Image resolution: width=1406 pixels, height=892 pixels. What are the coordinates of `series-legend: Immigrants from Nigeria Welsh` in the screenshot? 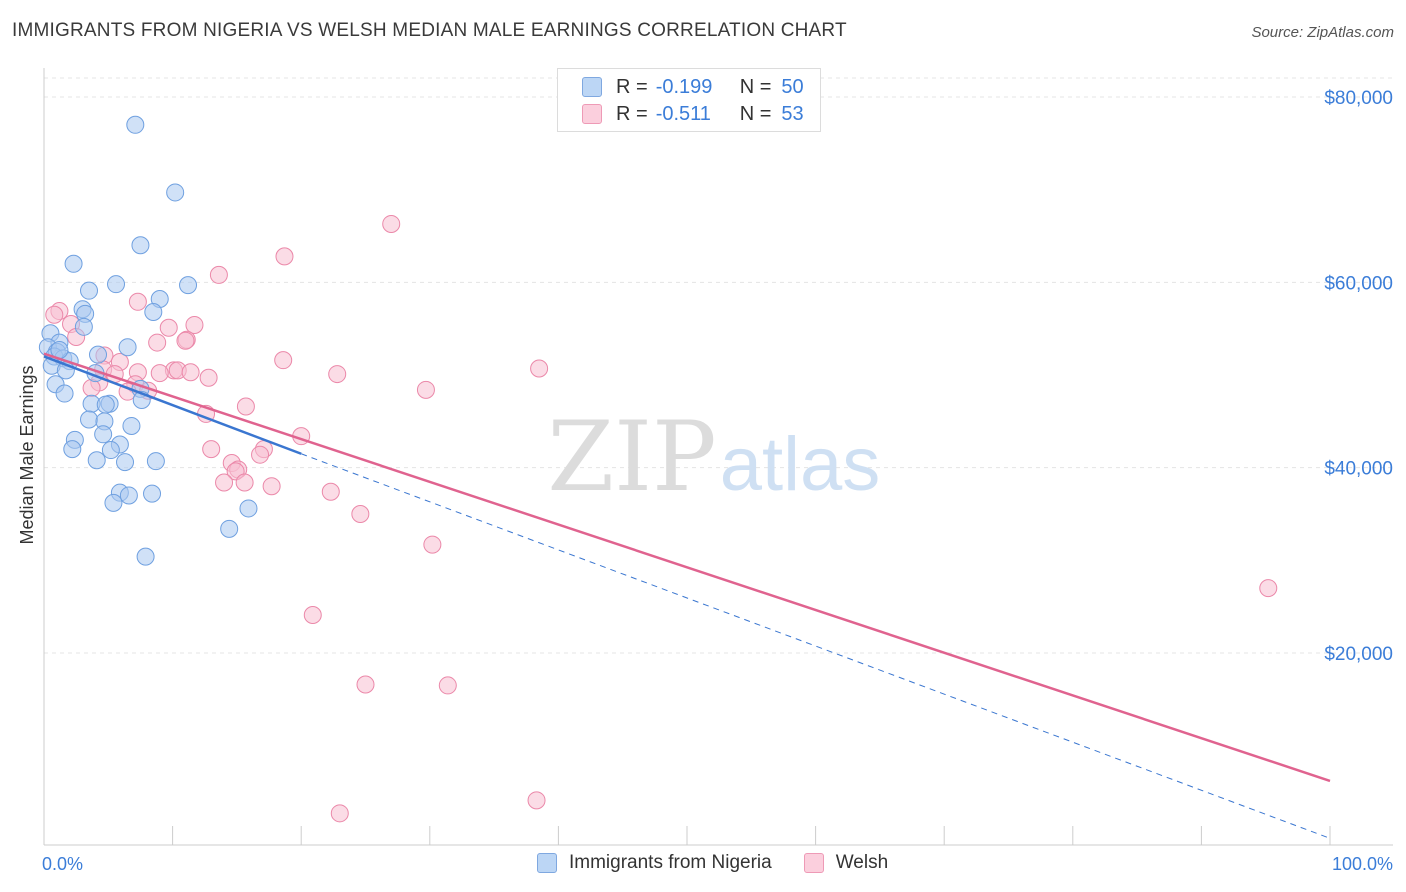 It's located at (728, 863).